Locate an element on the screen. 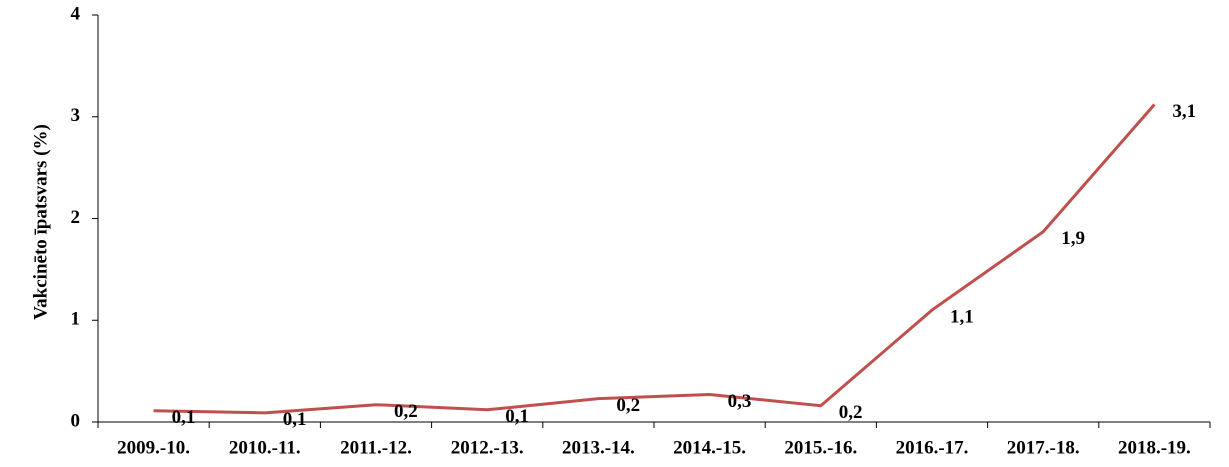 This screenshot has width=1229, height=467. data-label: 1,1 is located at coordinates (962, 316).